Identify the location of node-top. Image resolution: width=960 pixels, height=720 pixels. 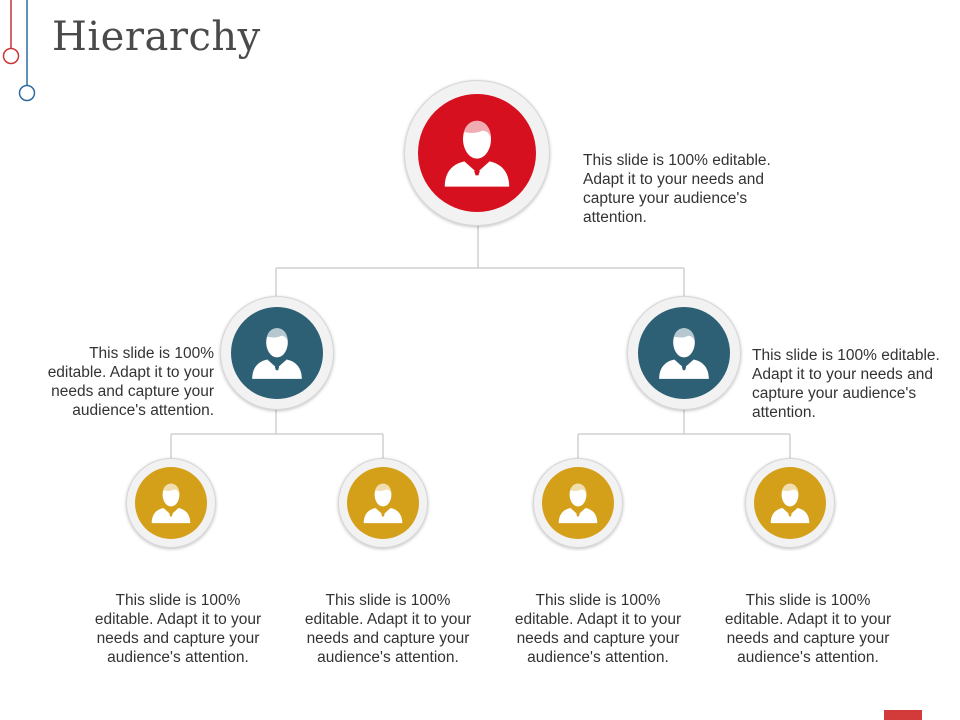
(477, 153).